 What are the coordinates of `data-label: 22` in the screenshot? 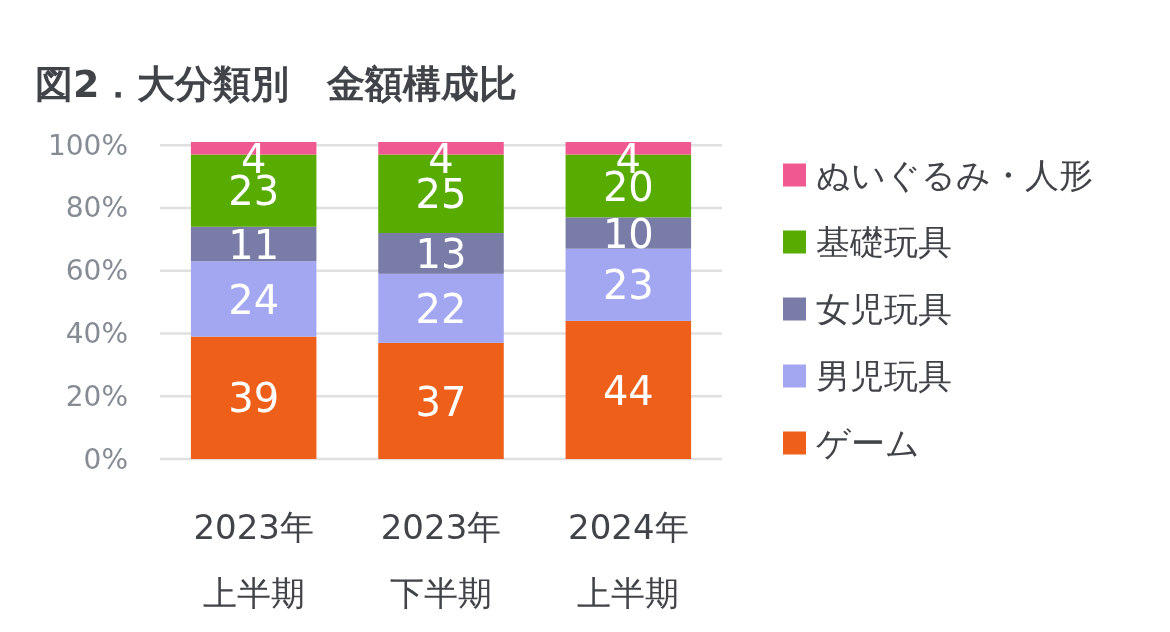 It's located at (441, 308).